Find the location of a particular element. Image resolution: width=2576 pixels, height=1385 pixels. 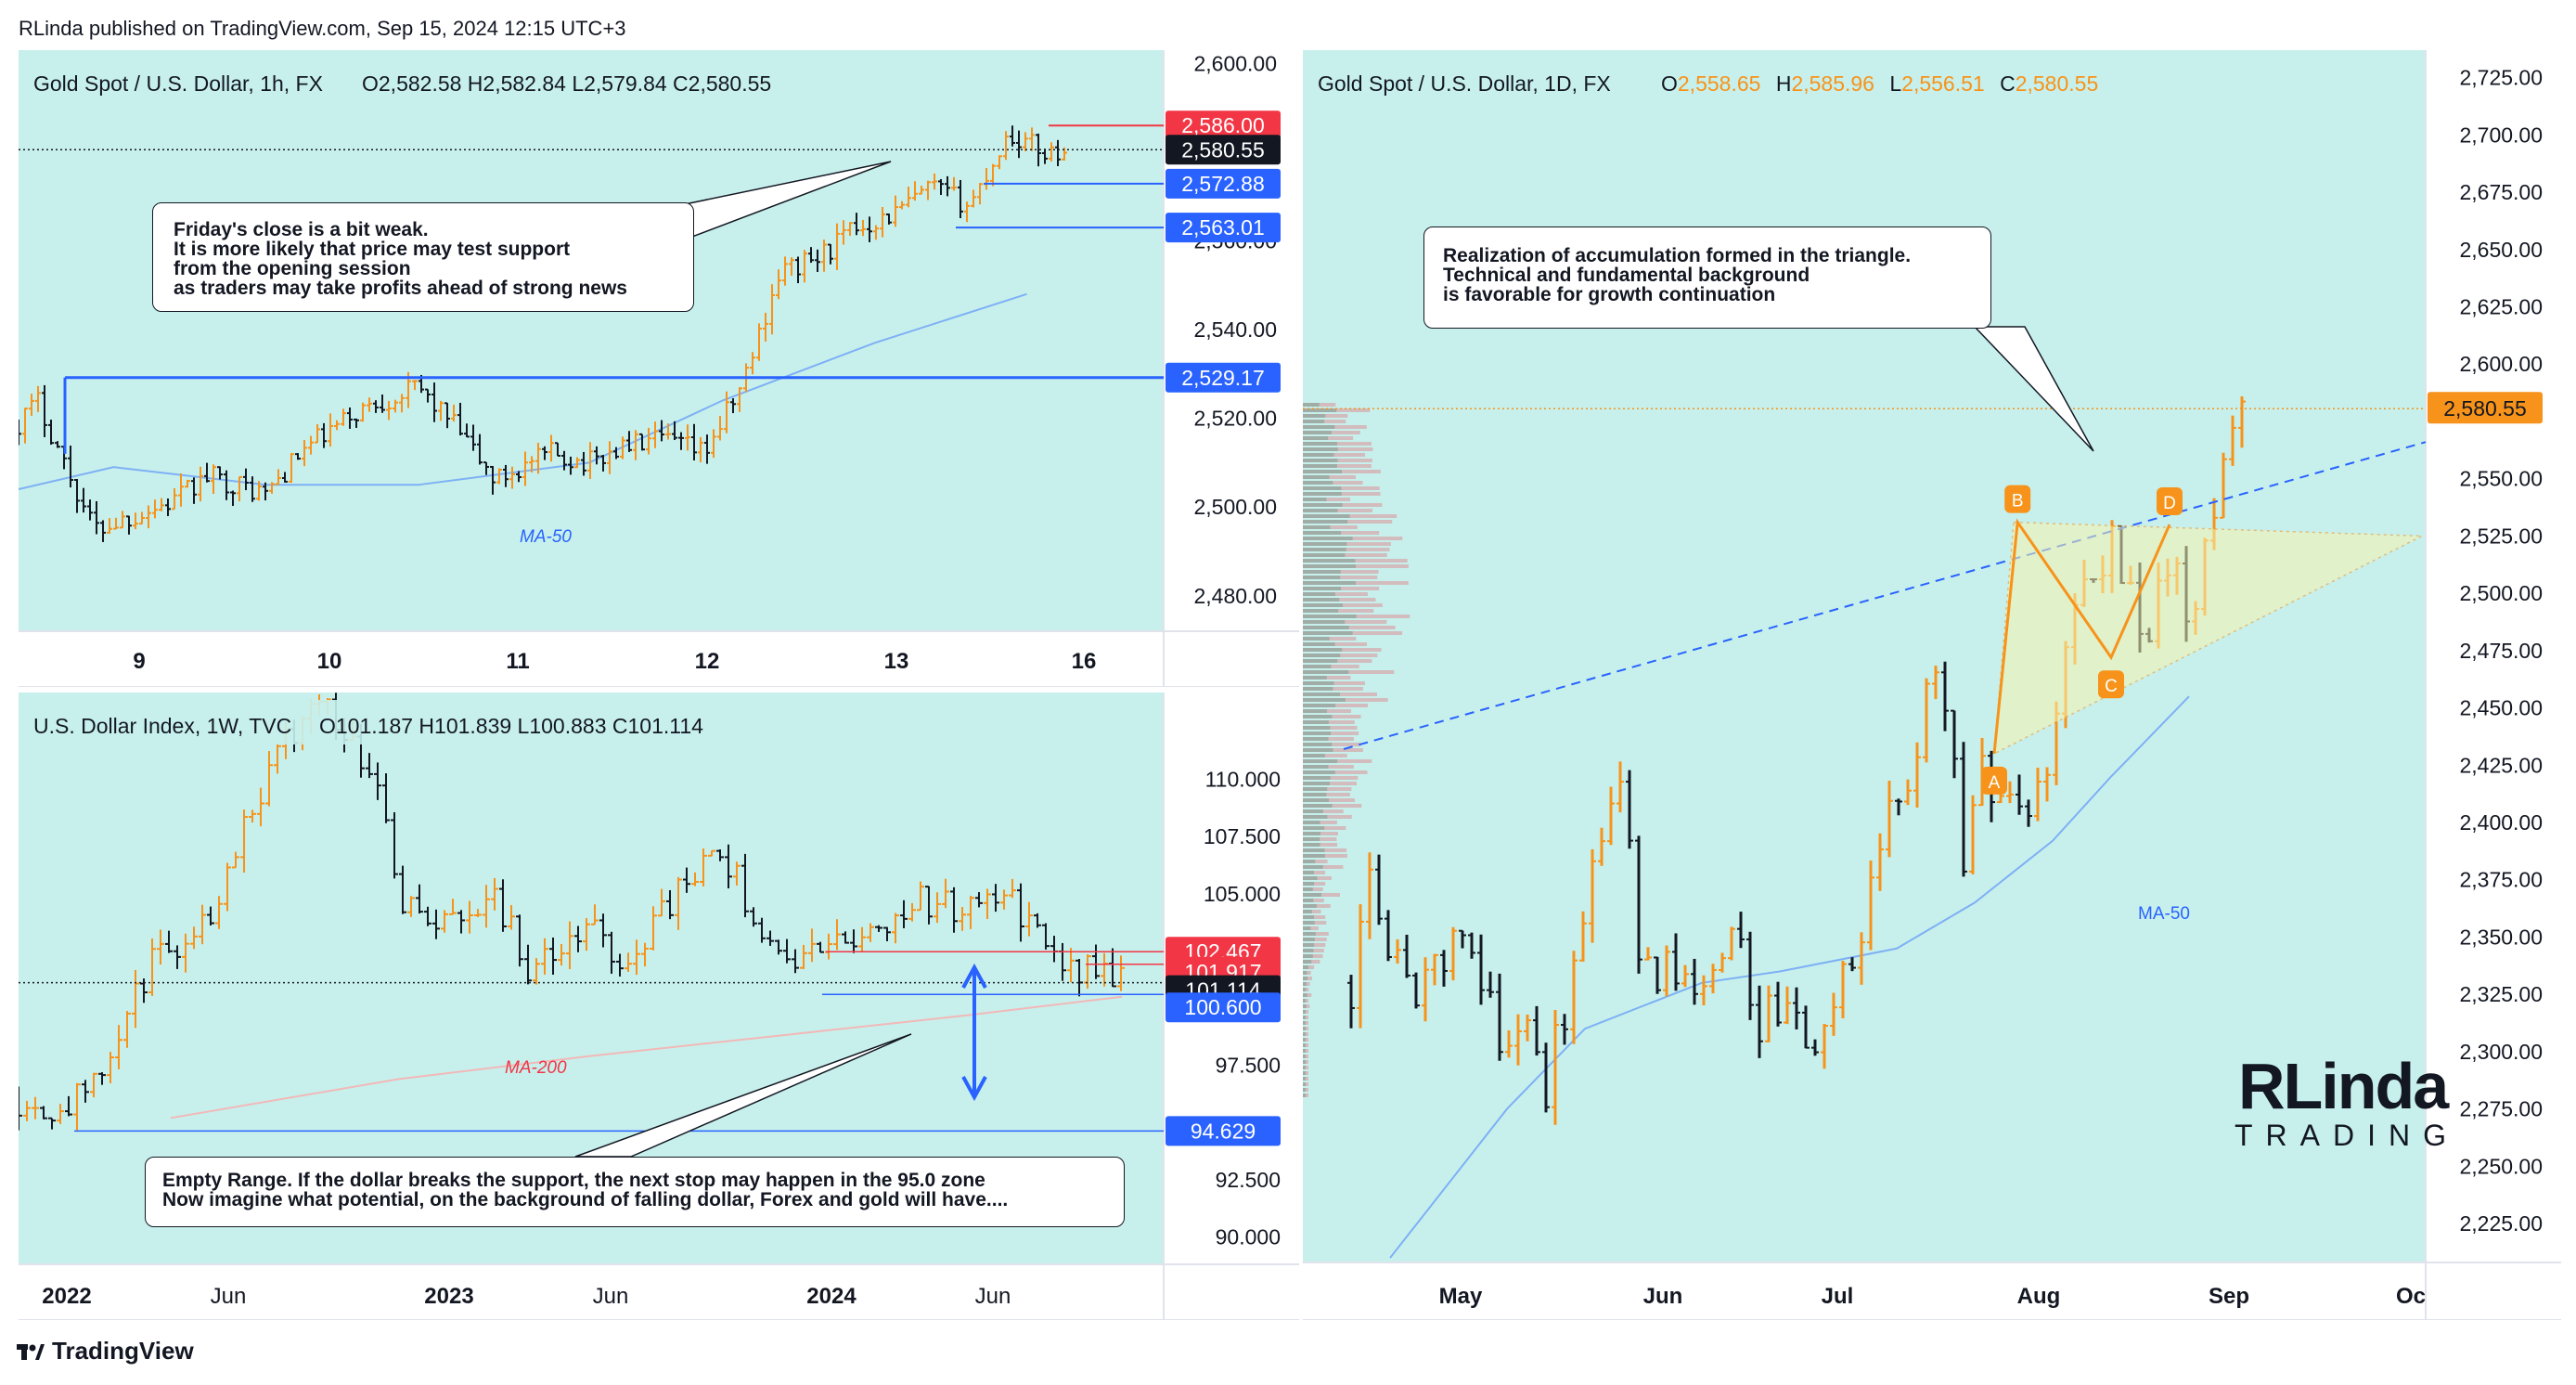

ohlc-l: 2,556.51 is located at coordinates (1943, 83).